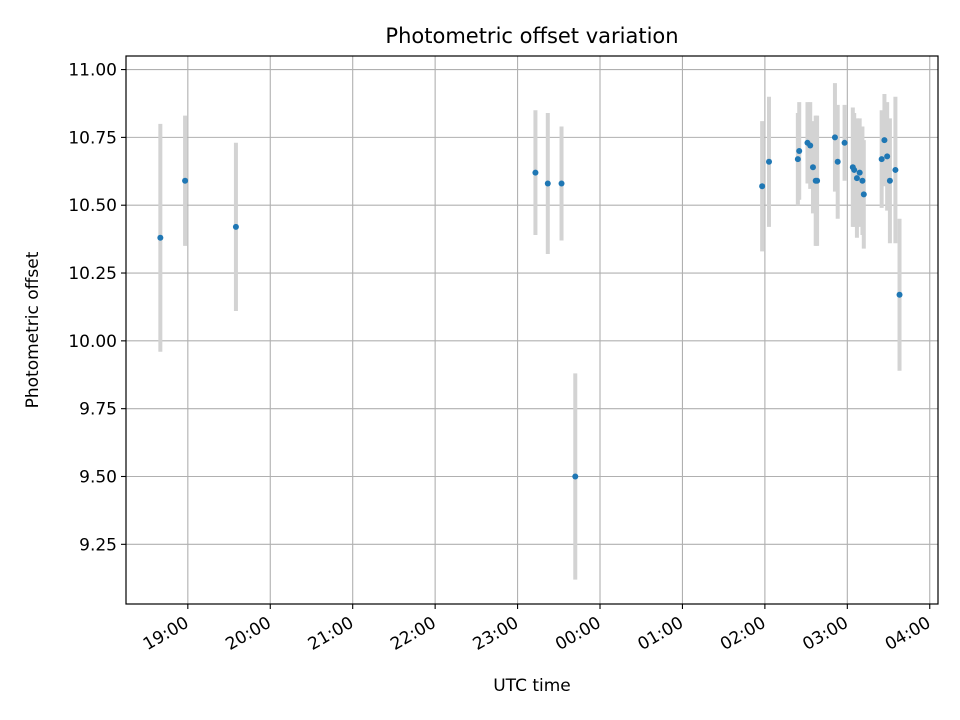 This screenshot has width=960, height=720. What do you see at coordinates (496, 634) in the screenshot?
I see `x-tick-label: 23:00` at bounding box center [496, 634].